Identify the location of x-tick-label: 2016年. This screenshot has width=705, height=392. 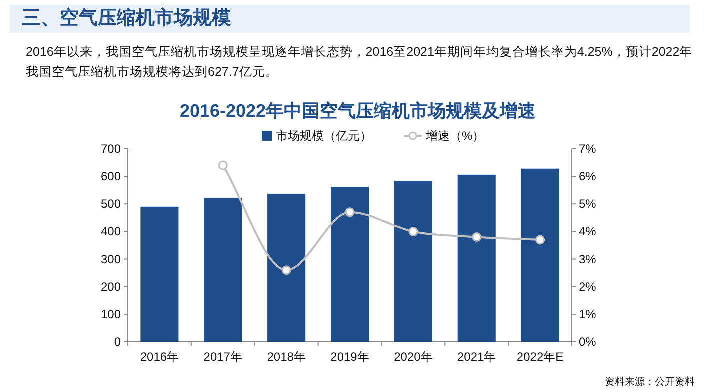
(160, 357).